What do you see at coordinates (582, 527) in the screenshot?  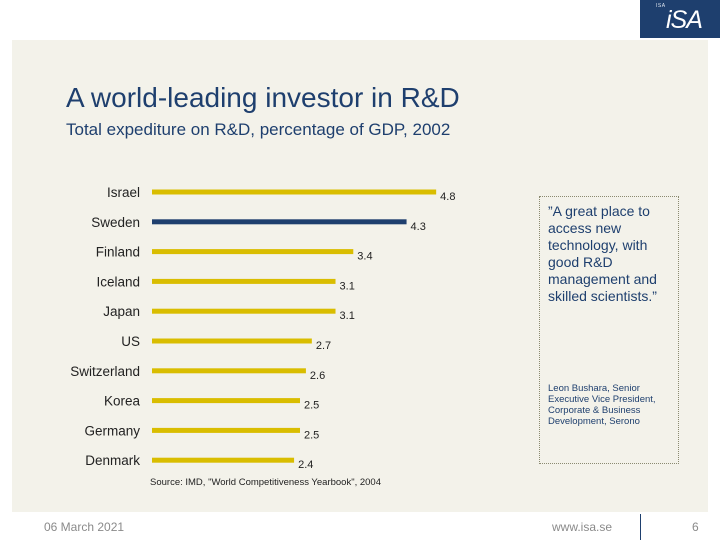 I see `footer-url: www.isa.se` at bounding box center [582, 527].